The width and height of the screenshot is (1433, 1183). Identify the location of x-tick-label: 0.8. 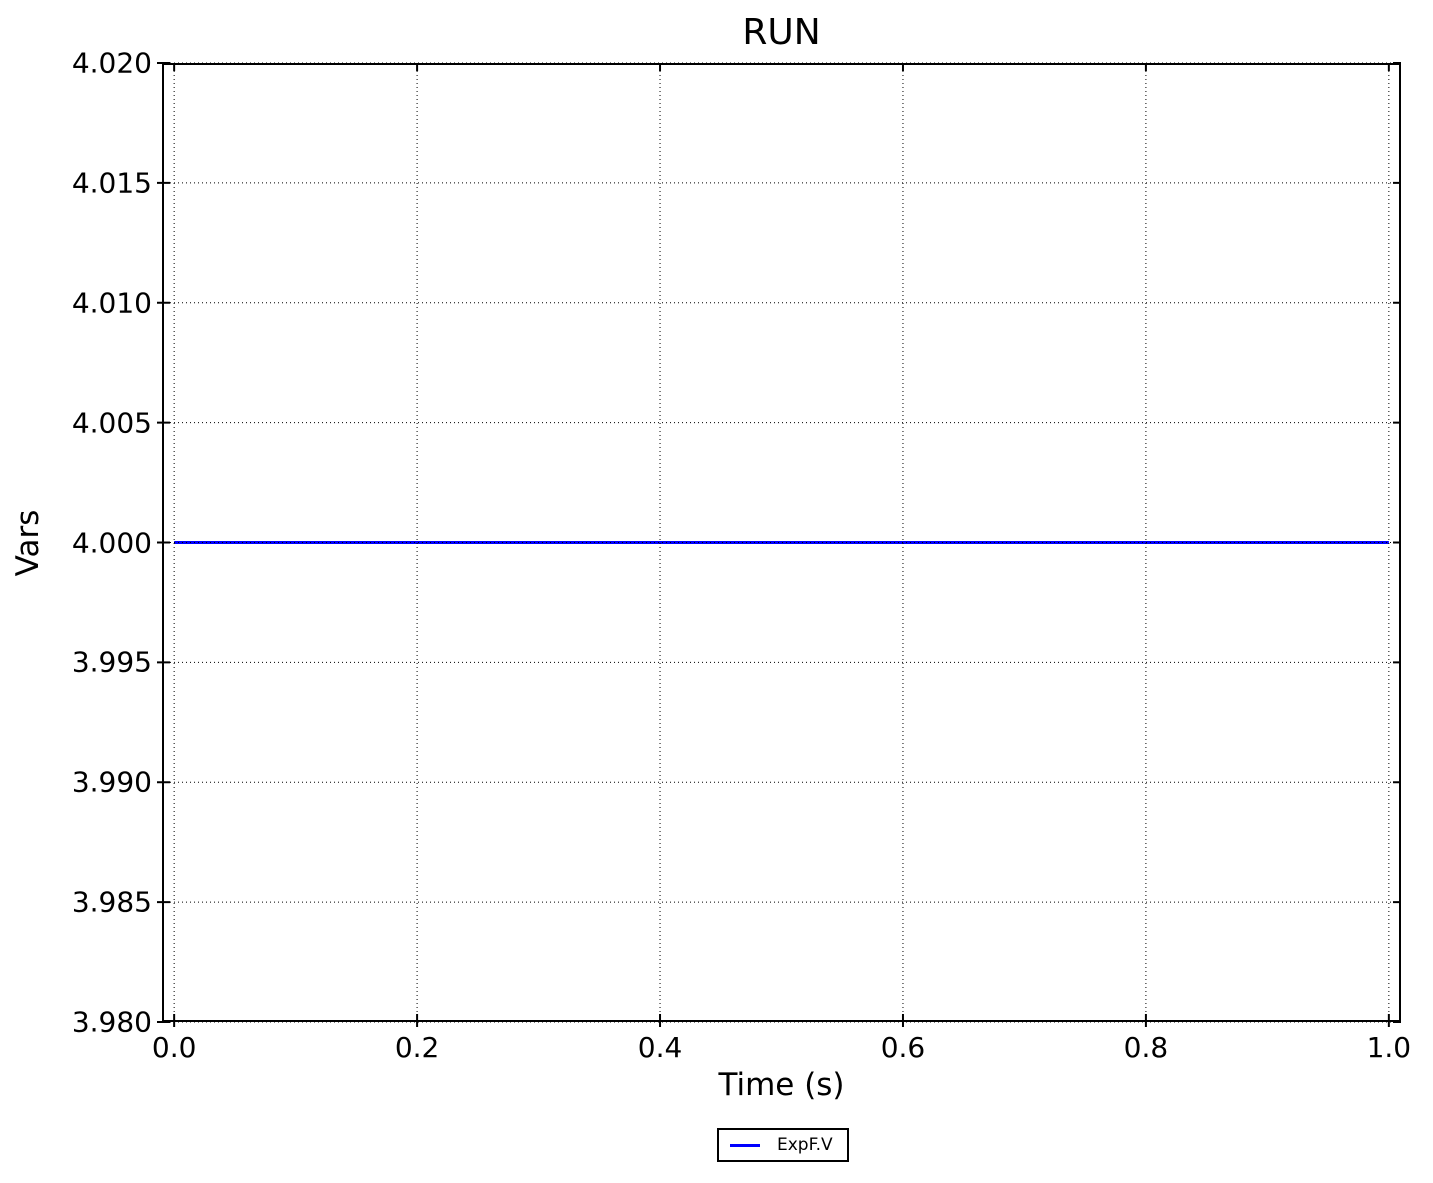
(1146, 1047).